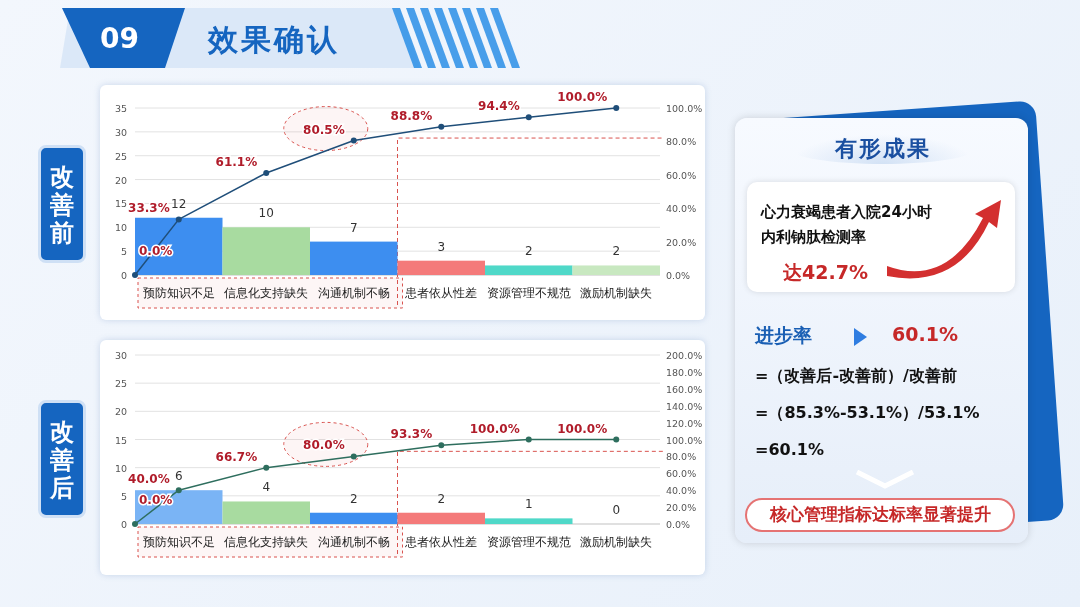  I want to click on text: 进步率, so click(783, 335).